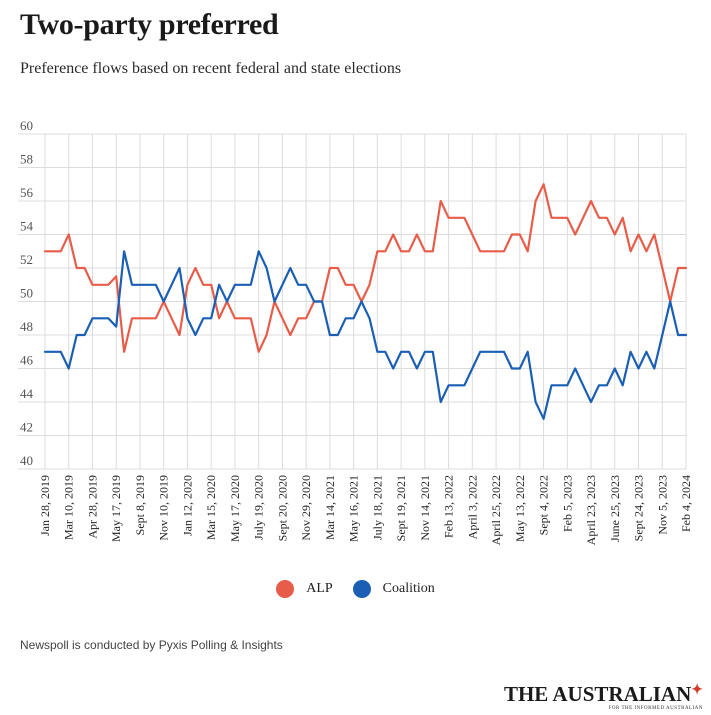  What do you see at coordinates (116, 508) in the screenshot?
I see `x-tick-label: May 17, 2019` at bounding box center [116, 508].